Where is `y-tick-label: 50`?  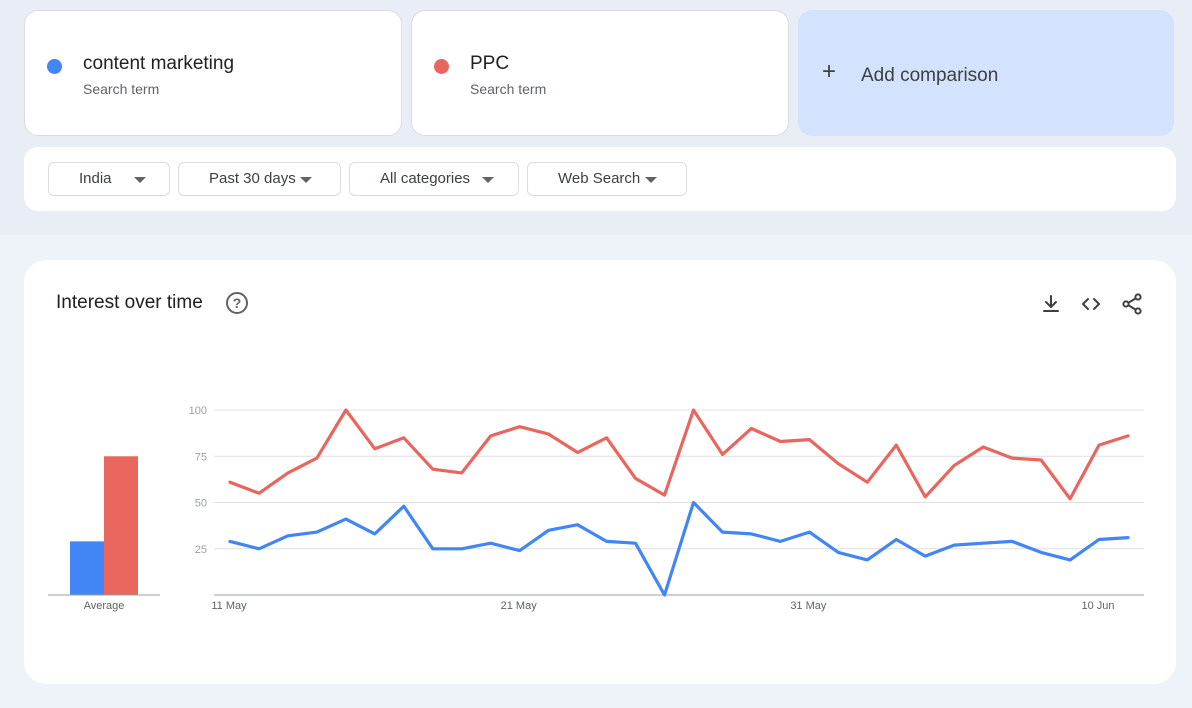 y-tick-label: 50 is located at coordinates (201, 504).